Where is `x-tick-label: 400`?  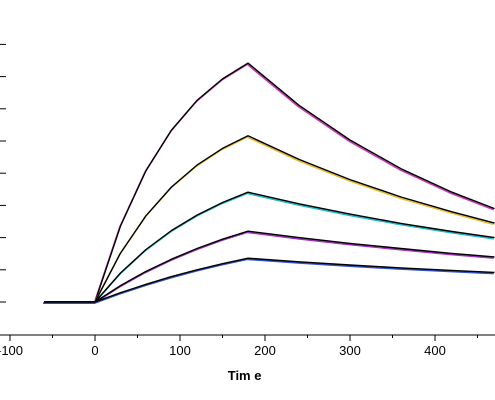
x-tick-label: 400 is located at coordinates (435, 350).